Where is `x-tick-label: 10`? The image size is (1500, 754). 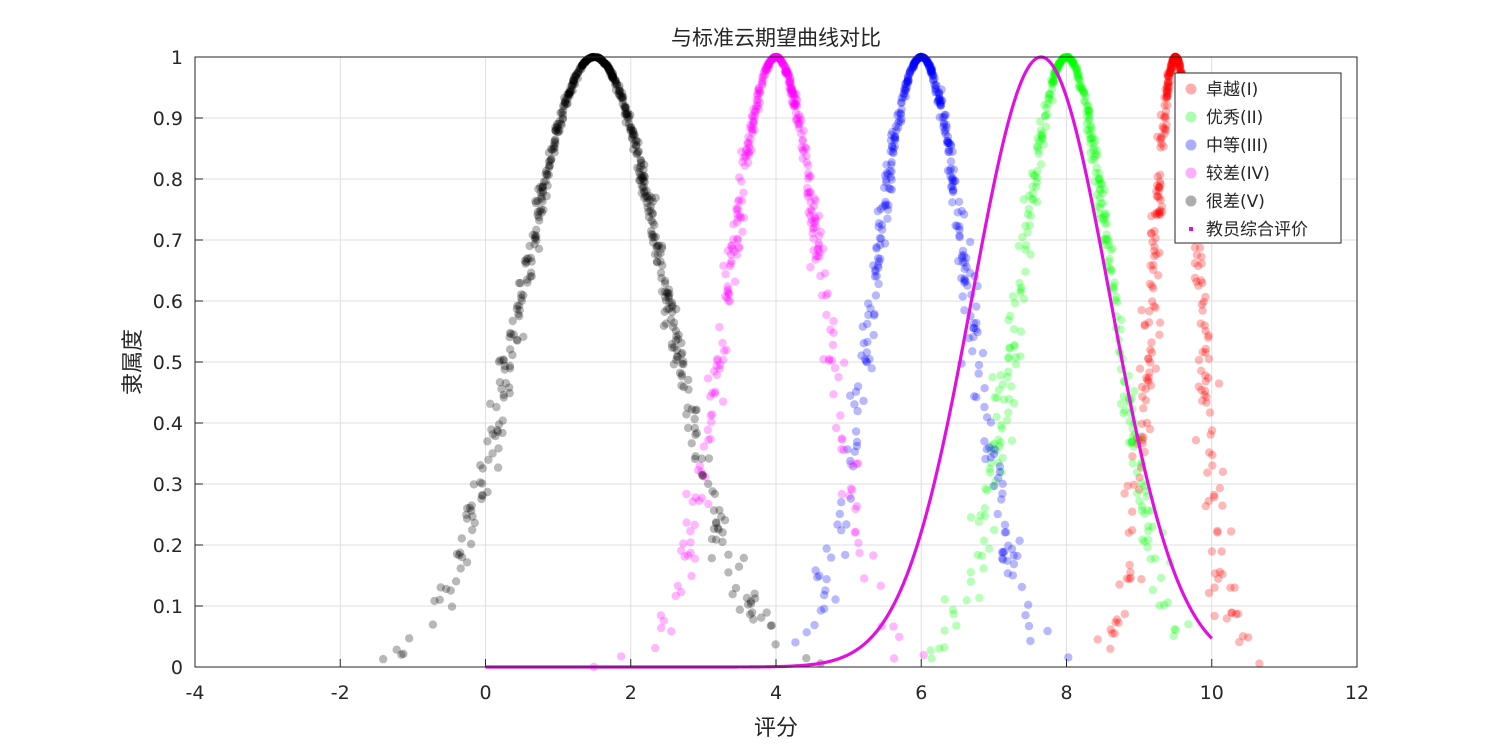
x-tick-label: 10 is located at coordinates (1212, 693).